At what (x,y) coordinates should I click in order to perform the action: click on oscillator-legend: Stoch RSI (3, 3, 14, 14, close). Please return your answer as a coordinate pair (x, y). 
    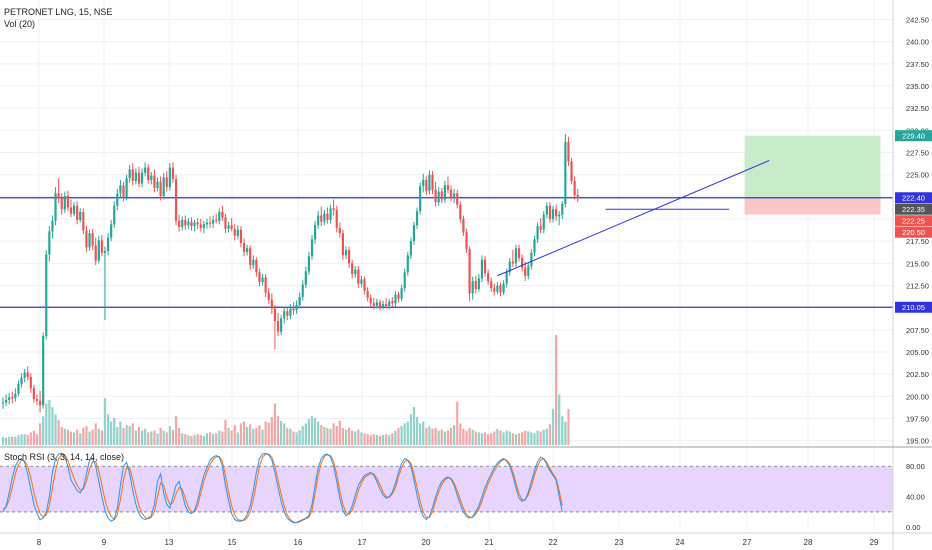
    Looking at the image, I should click on (64, 457).